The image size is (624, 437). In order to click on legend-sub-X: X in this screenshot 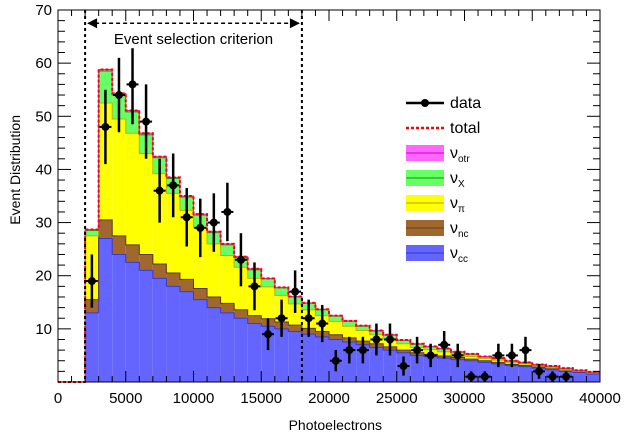, I will do `click(461, 184)`.